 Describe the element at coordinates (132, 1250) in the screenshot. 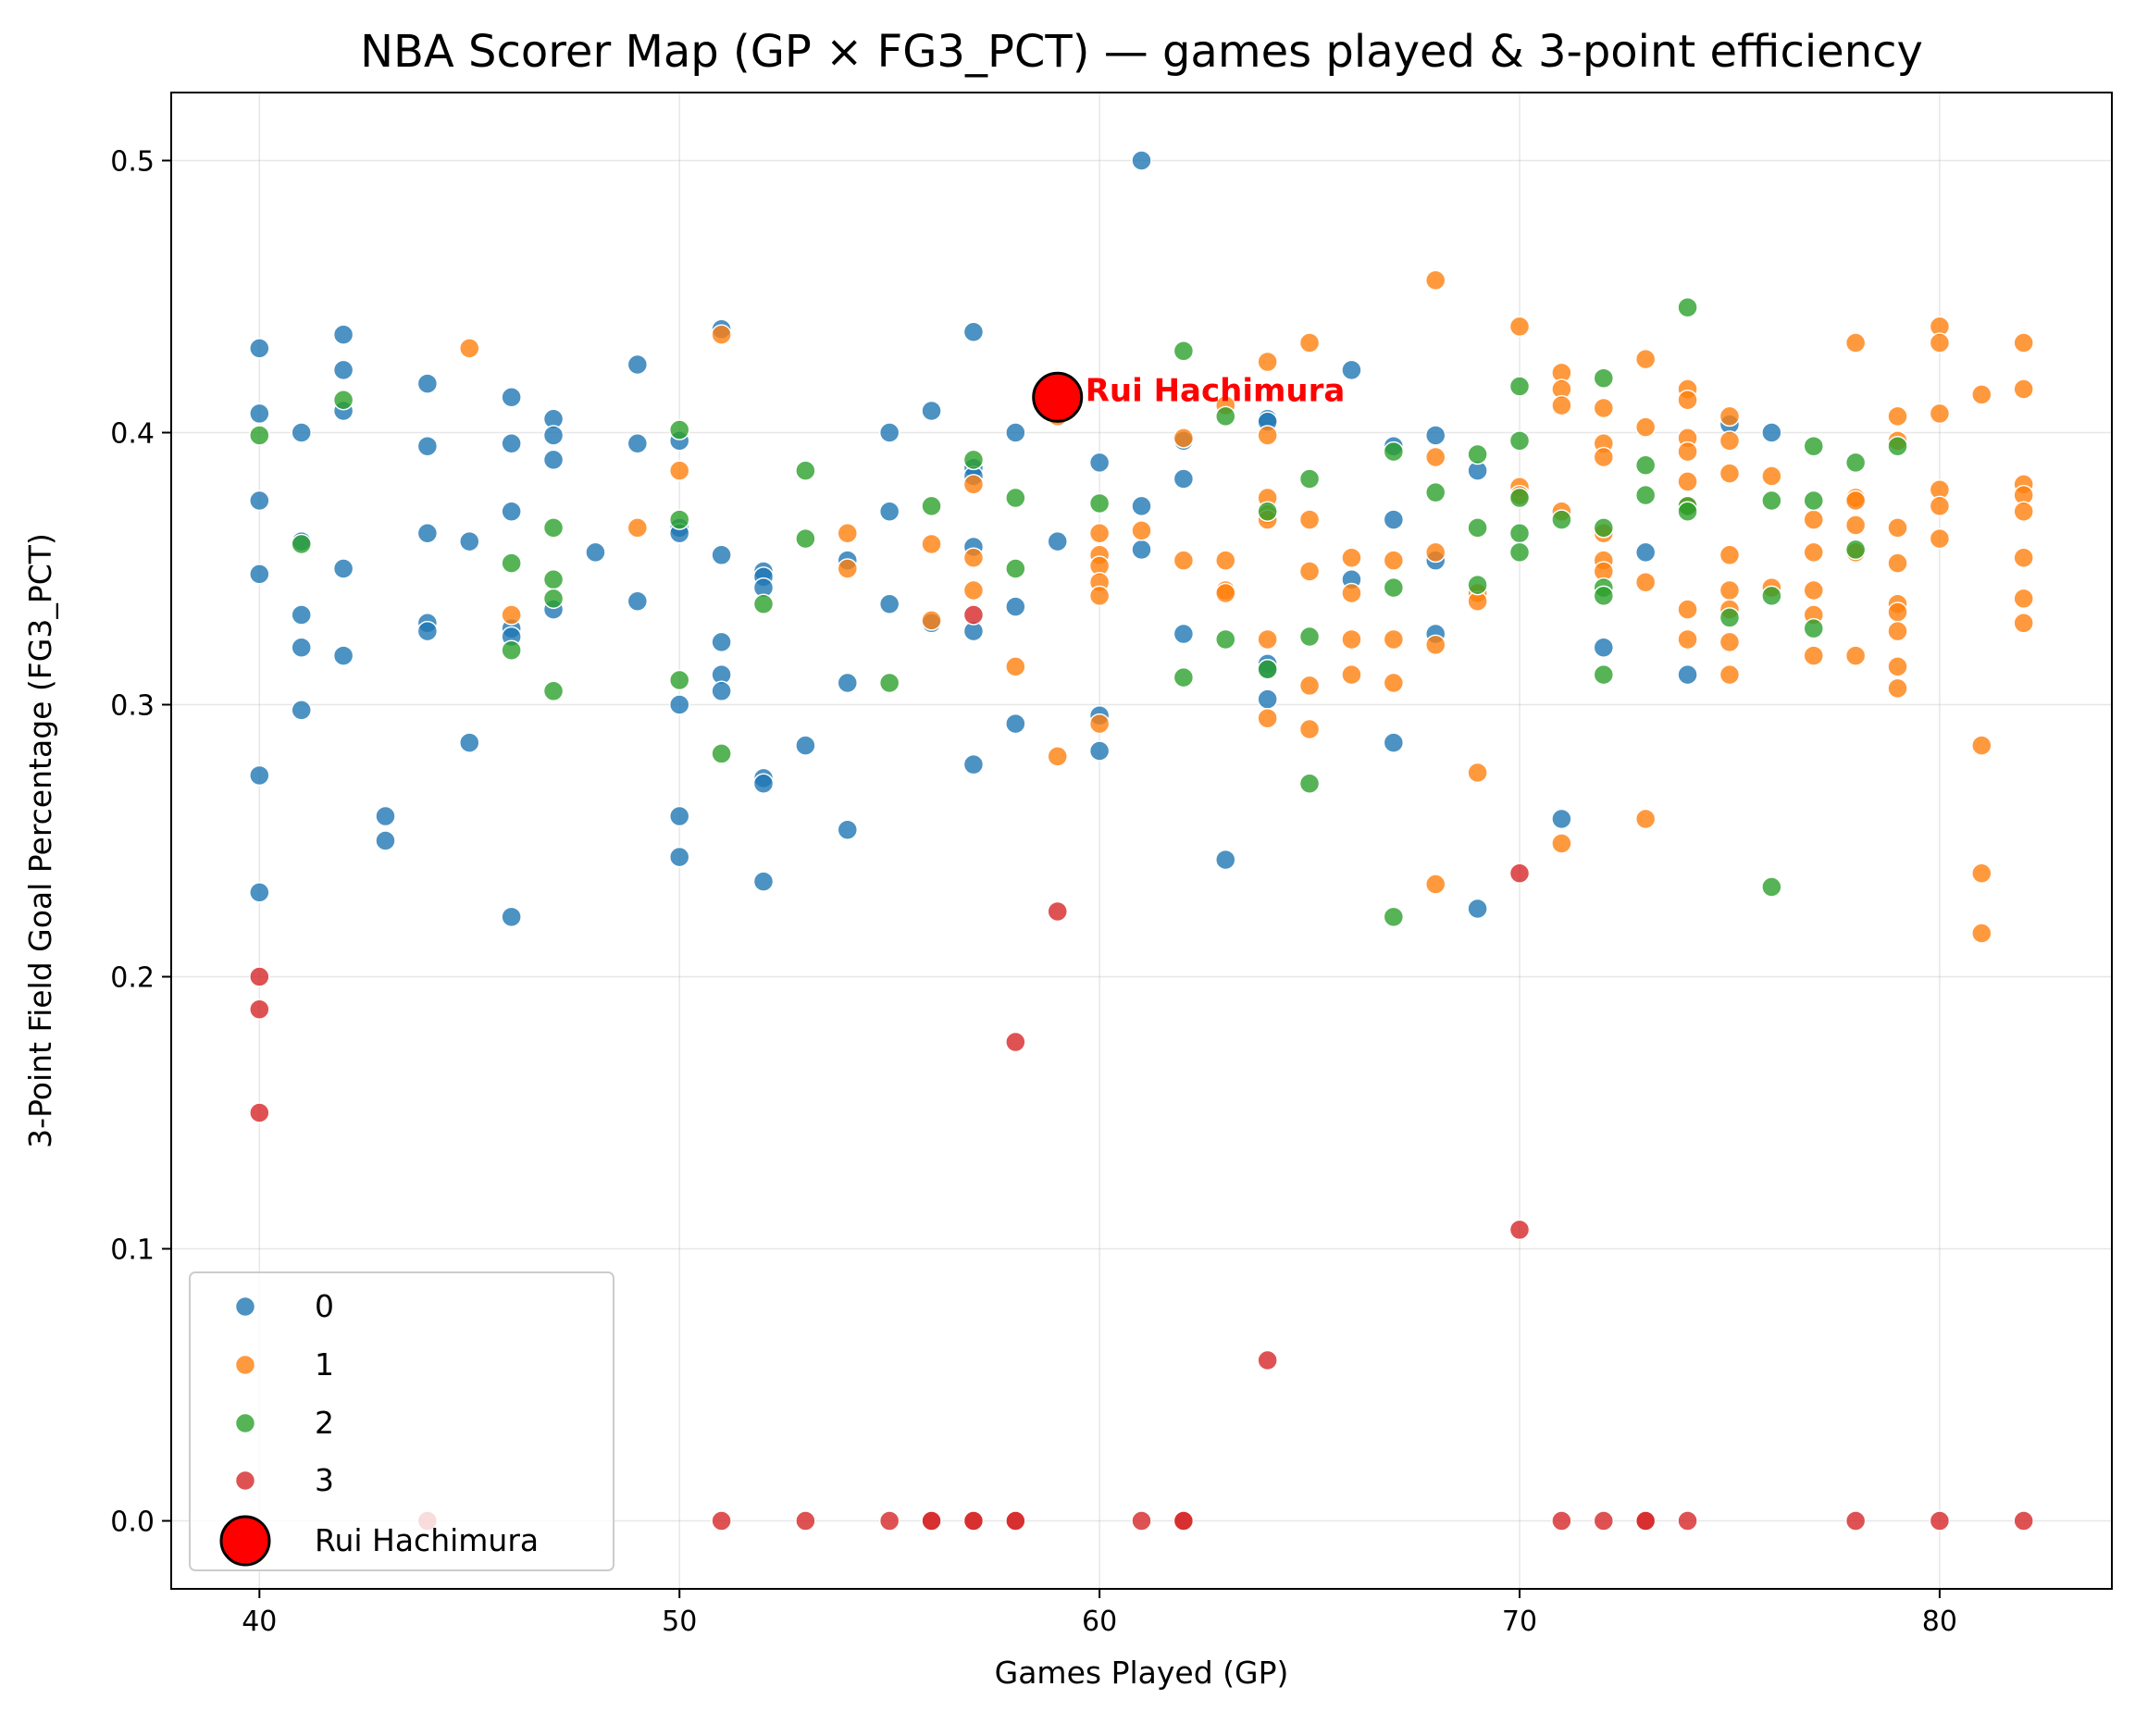

I see `y-tick-label: 0.1` at that location.